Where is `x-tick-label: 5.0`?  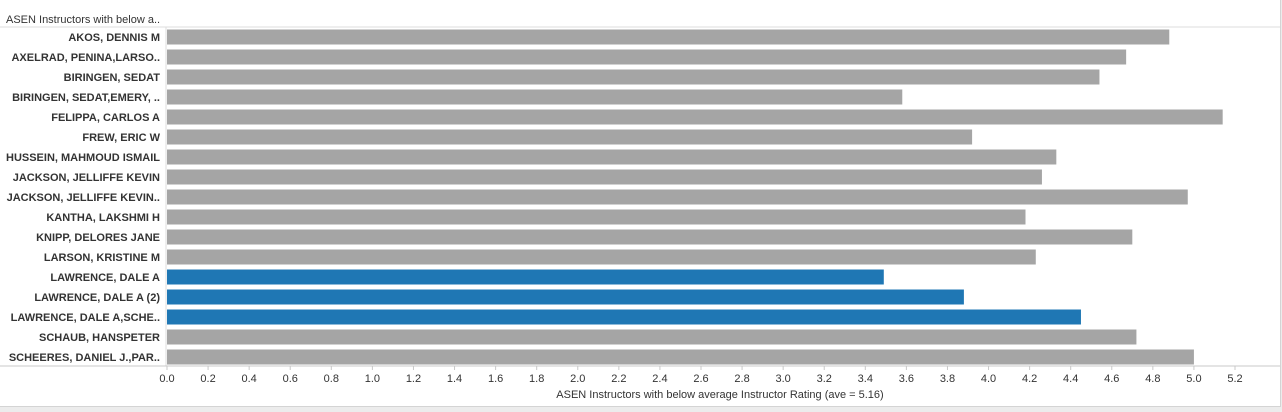 x-tick-label: 5.0 is located at coordinates (1193, 379).